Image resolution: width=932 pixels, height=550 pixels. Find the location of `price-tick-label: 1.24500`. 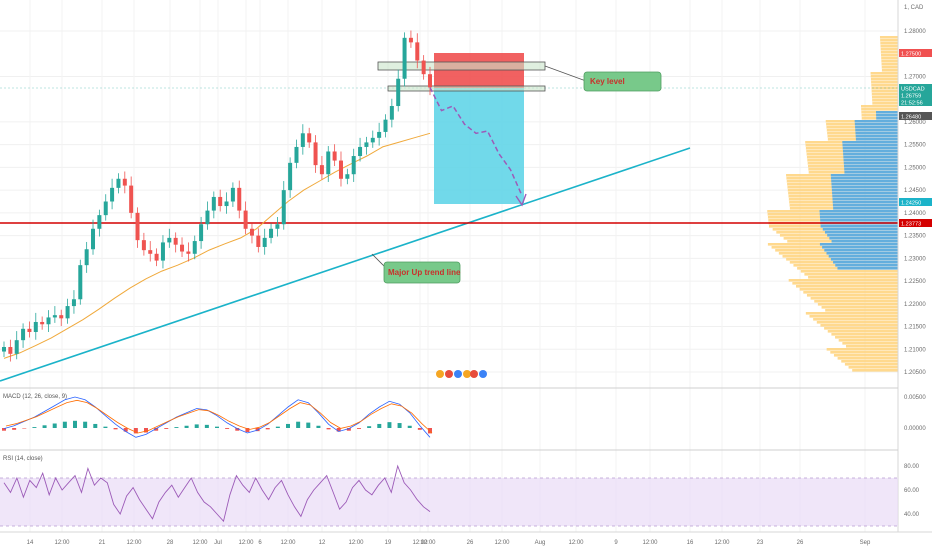

price-tick-label: 1.24500 is located at coordinates (915, 191).